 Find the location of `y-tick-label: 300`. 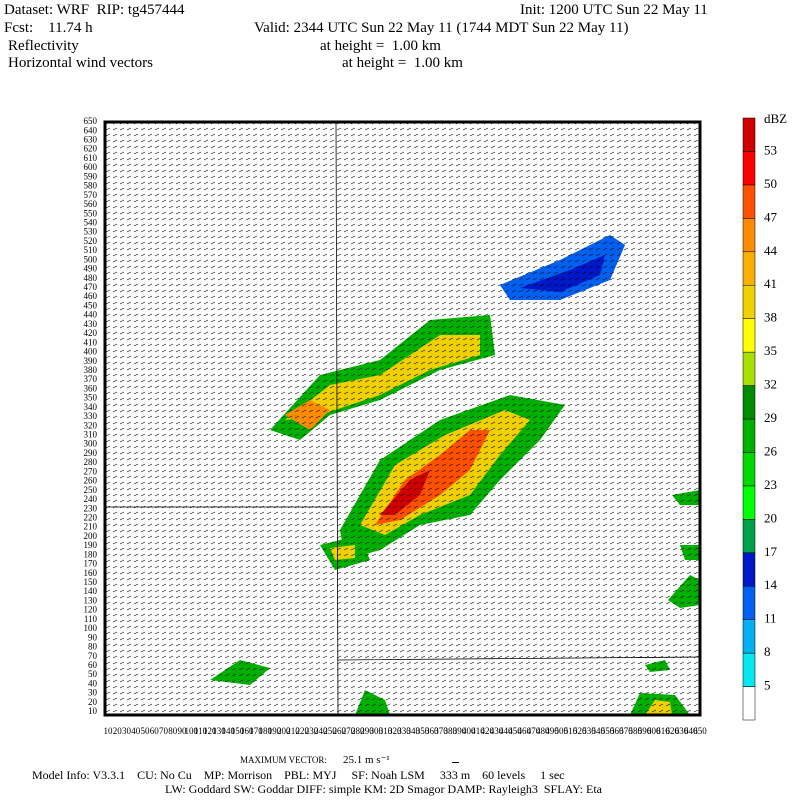

y-tick-label: 300 is located at coordinates (91, 444).